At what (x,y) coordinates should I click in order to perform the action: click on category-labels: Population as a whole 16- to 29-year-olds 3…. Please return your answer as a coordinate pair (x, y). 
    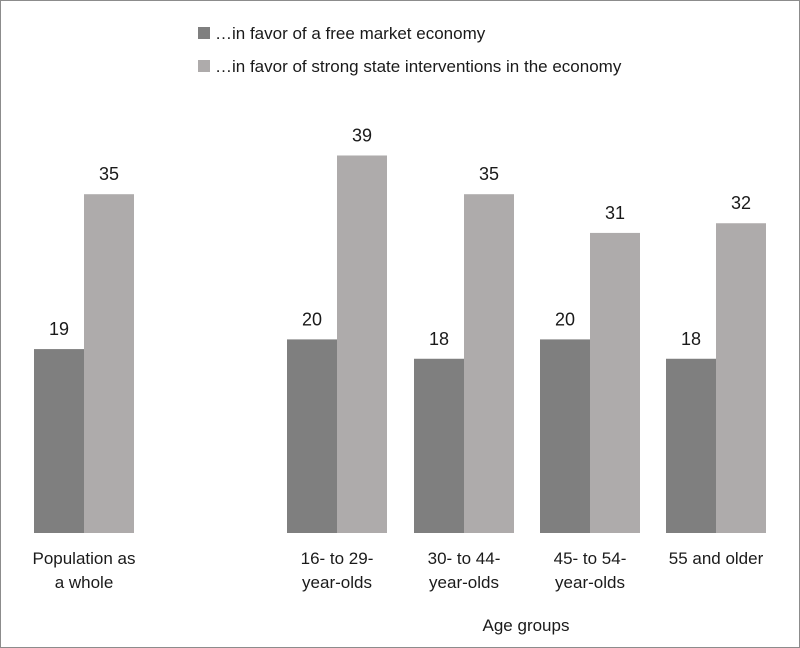
    Looking at the image, I should click on (397, 570).